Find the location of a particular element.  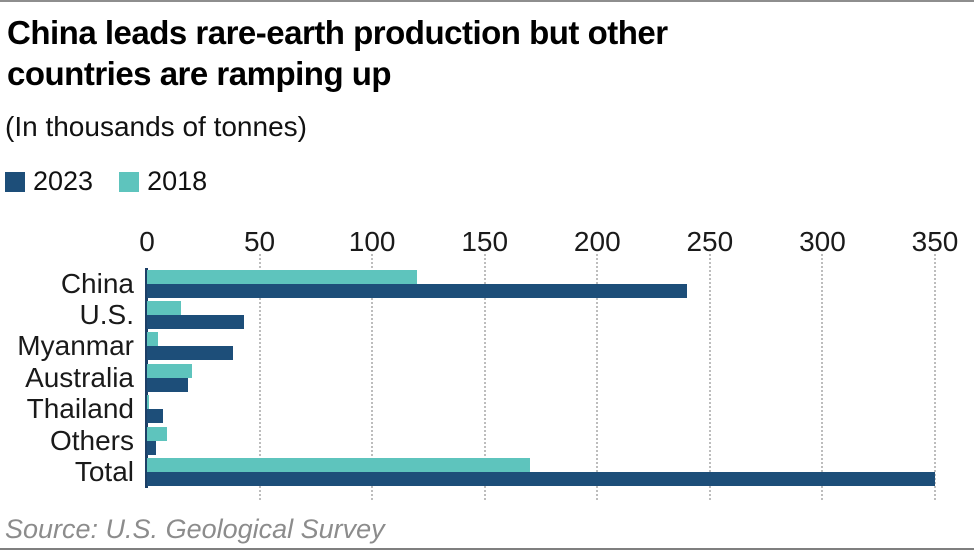

bar-2023-myanmar is located at coordinates (190, 353).